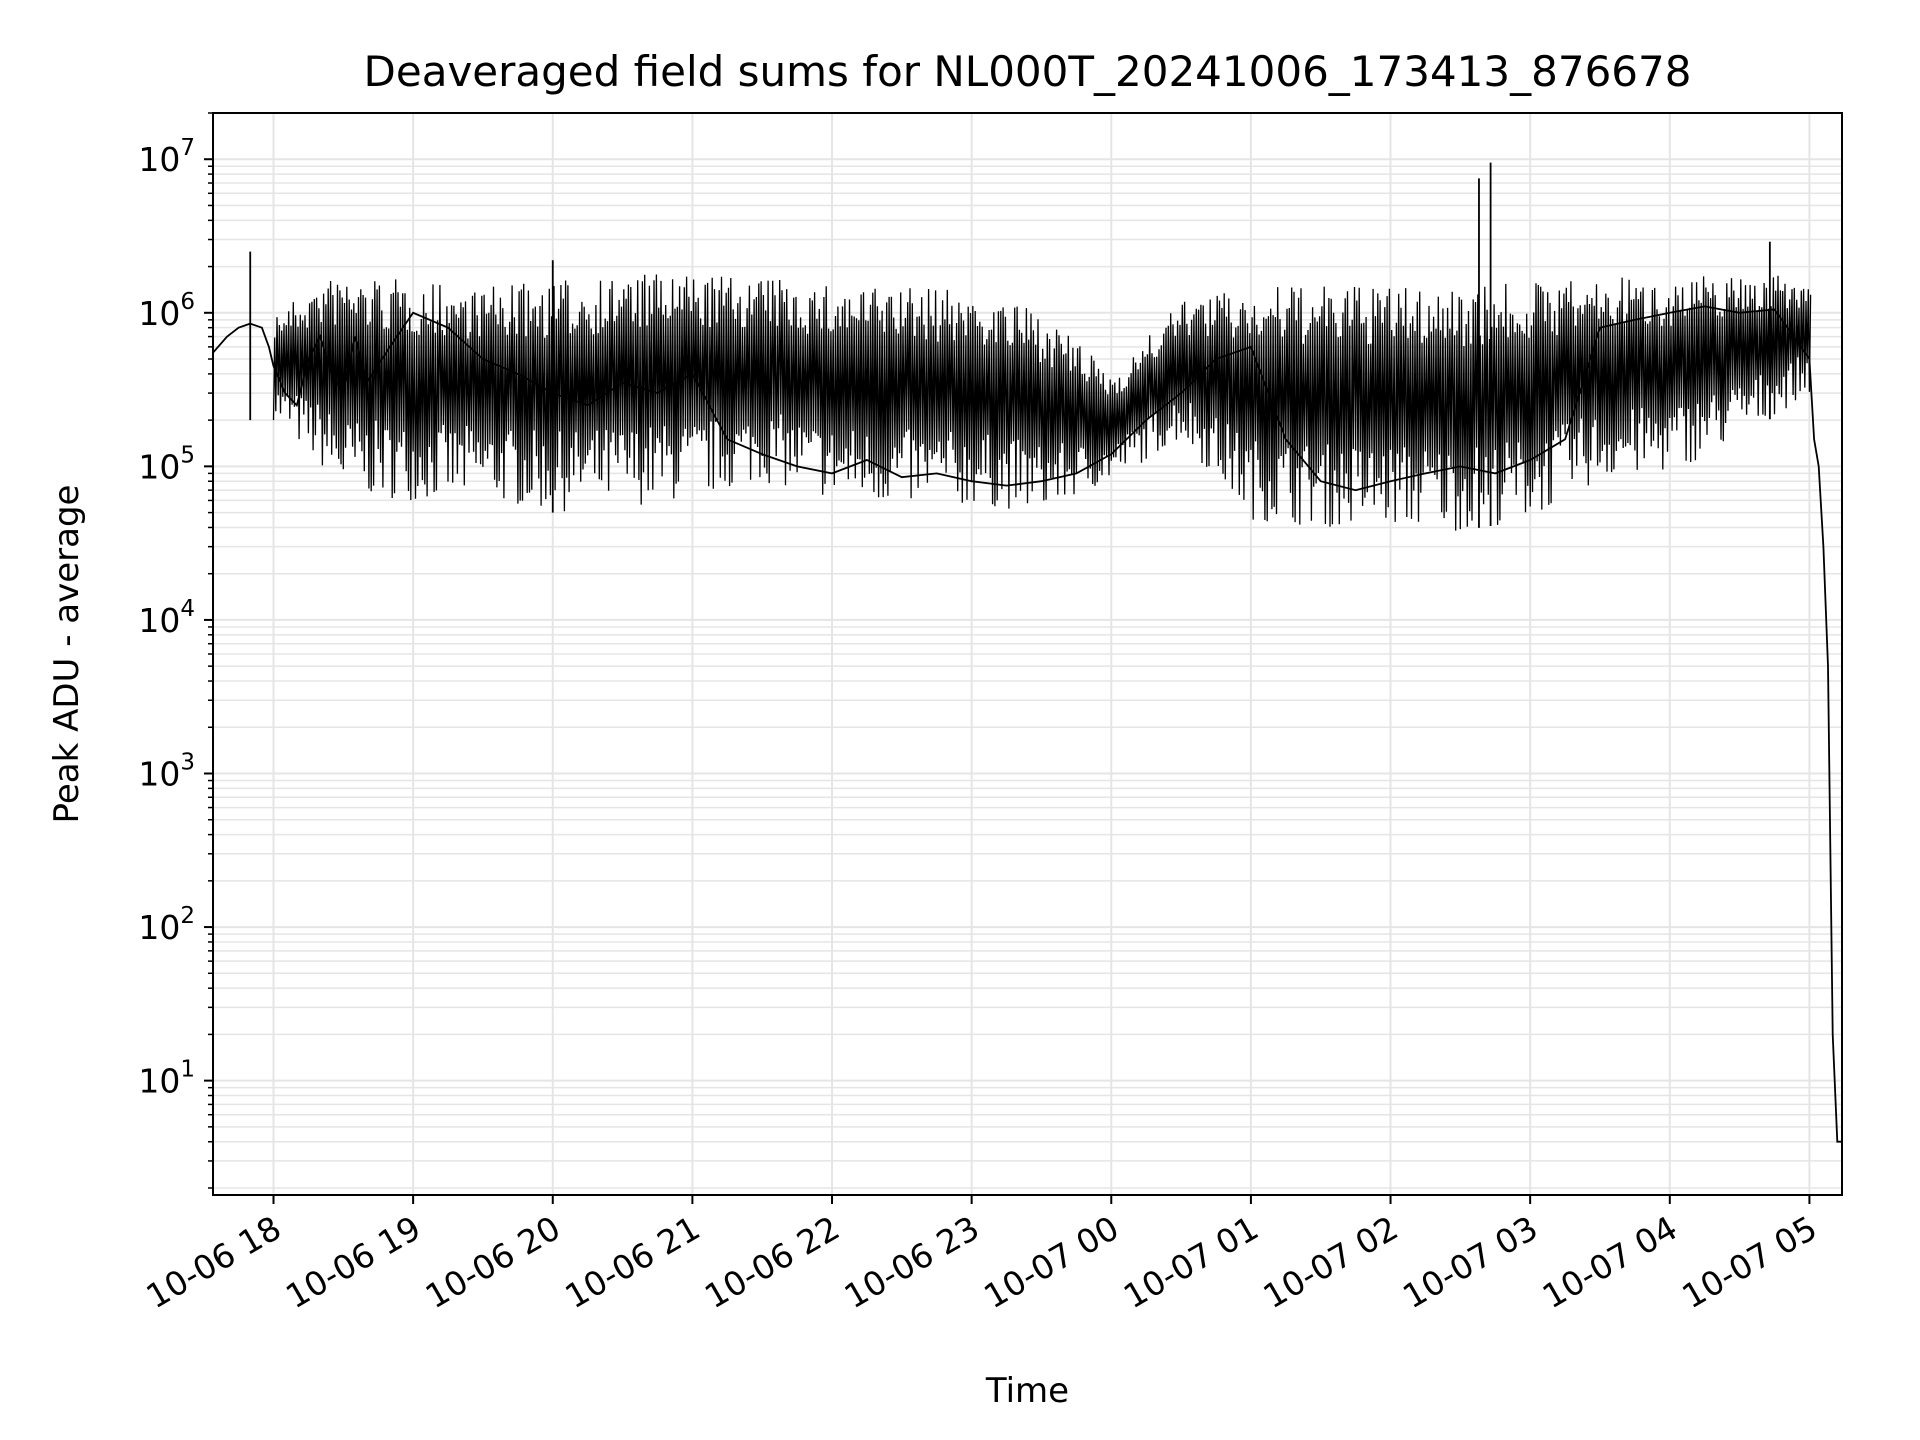  I want to click on data-band, so click(1042, 402).